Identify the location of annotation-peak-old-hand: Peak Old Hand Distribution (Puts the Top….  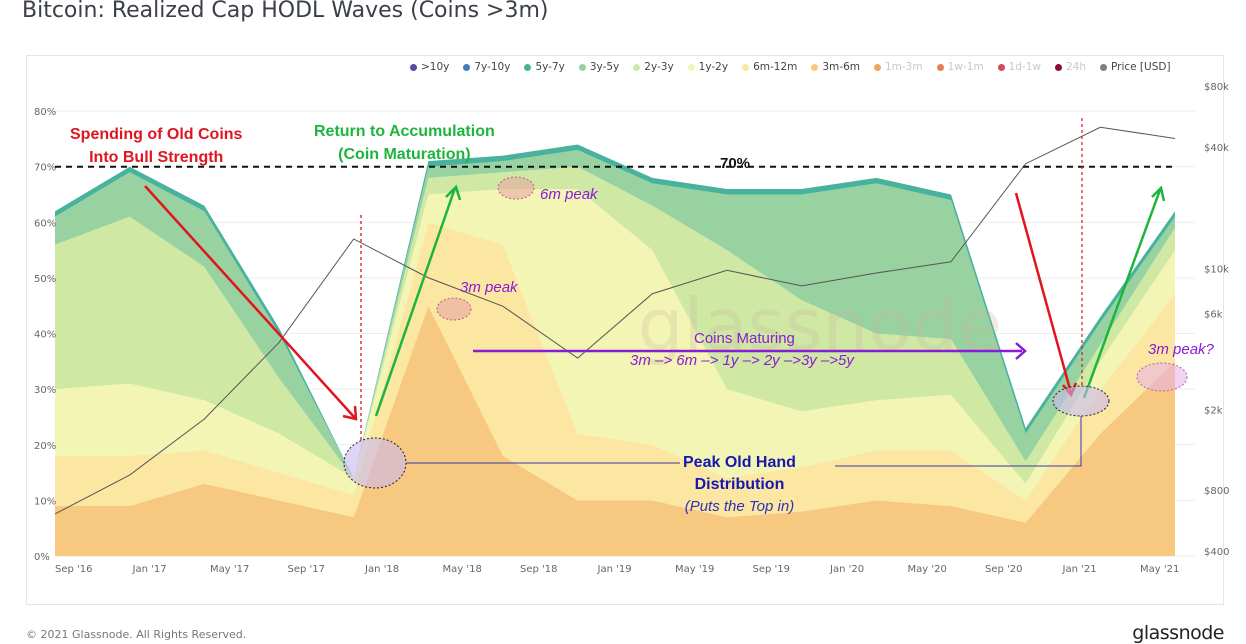
(739, 485).